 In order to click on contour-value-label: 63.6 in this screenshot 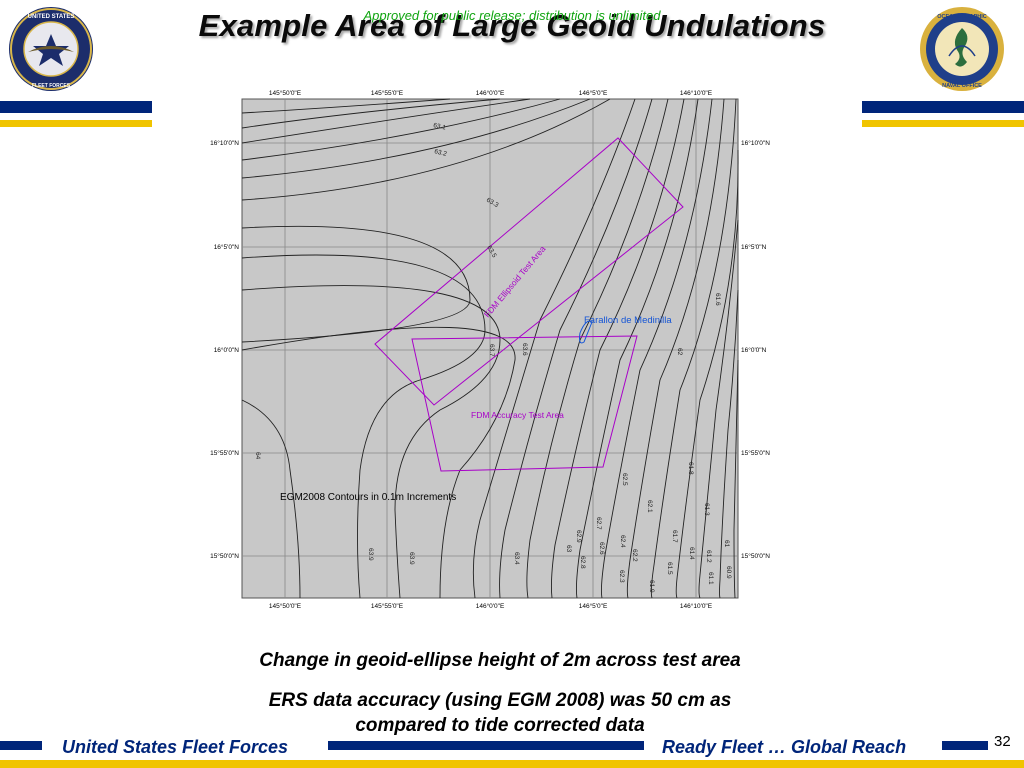, I will do `click(524, 349)`.